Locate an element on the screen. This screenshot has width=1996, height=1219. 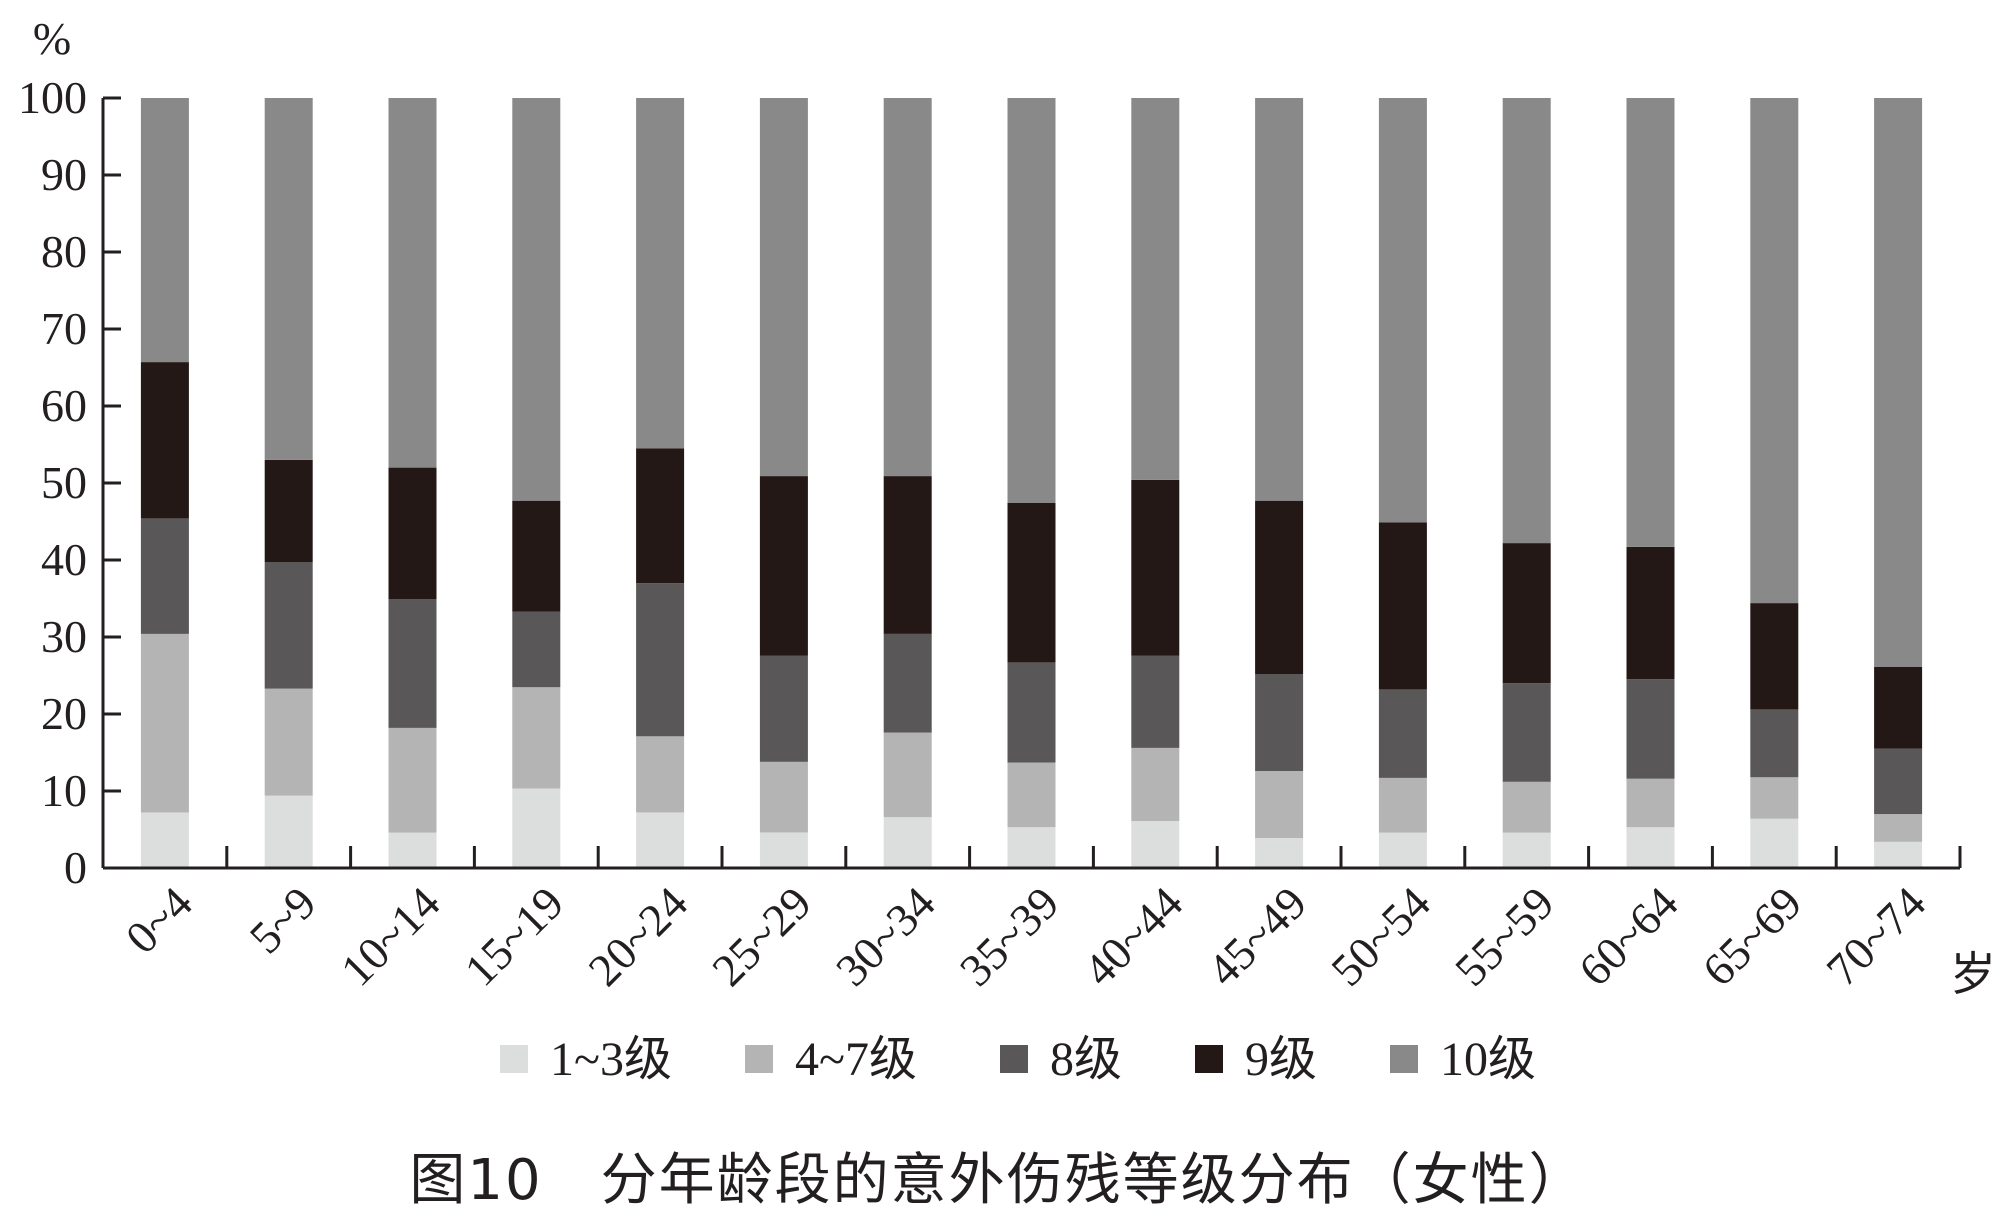
x-category-label: 25~29 is located at coordinates (761, 936).